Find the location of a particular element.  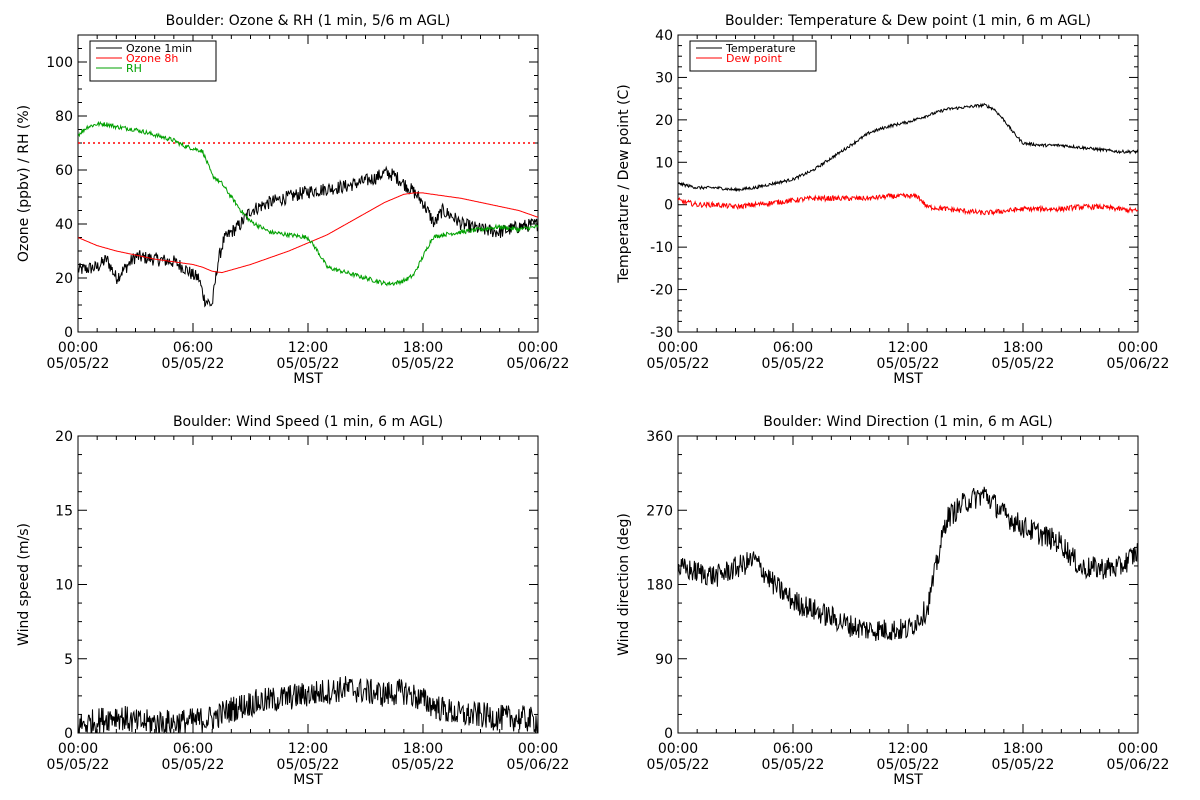

y-tick-label: -10 is located at coordinates (661, 248).